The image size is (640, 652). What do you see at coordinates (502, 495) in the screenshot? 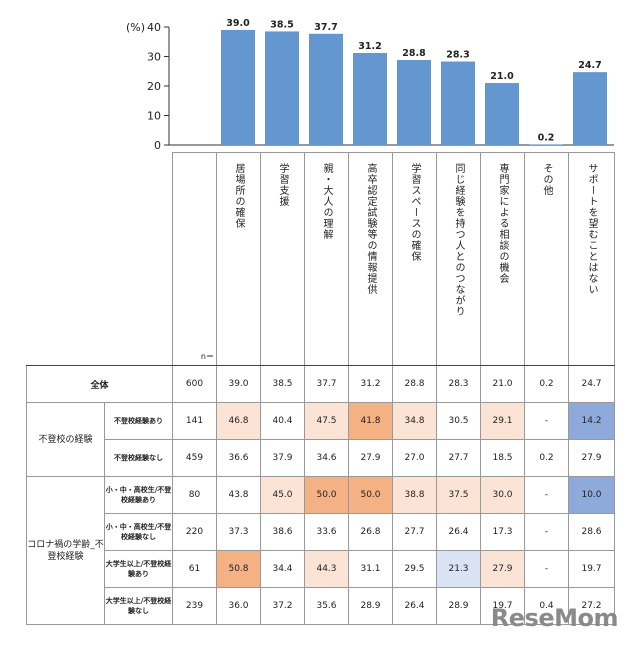
I see `value-cell: 30.0` at bounding box center [502, 495].